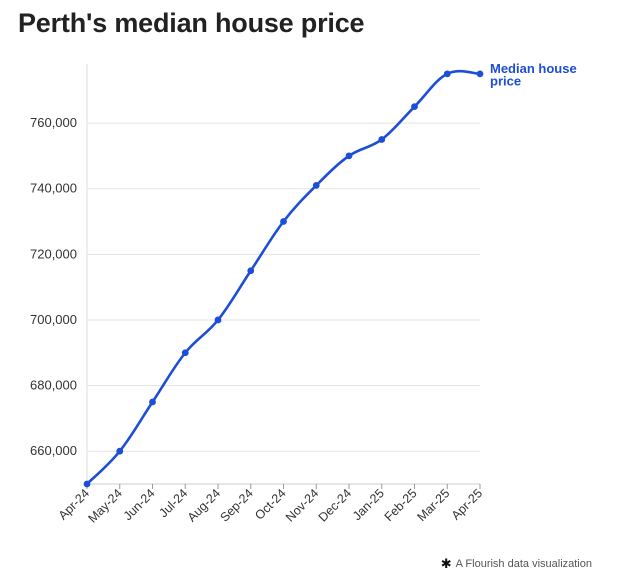 This screenshot has height=582, width=636. What do you see at coordinates (533, 68) in the screenshot?
I see `series-label-line: Median house` at bounding box center [533, 68].